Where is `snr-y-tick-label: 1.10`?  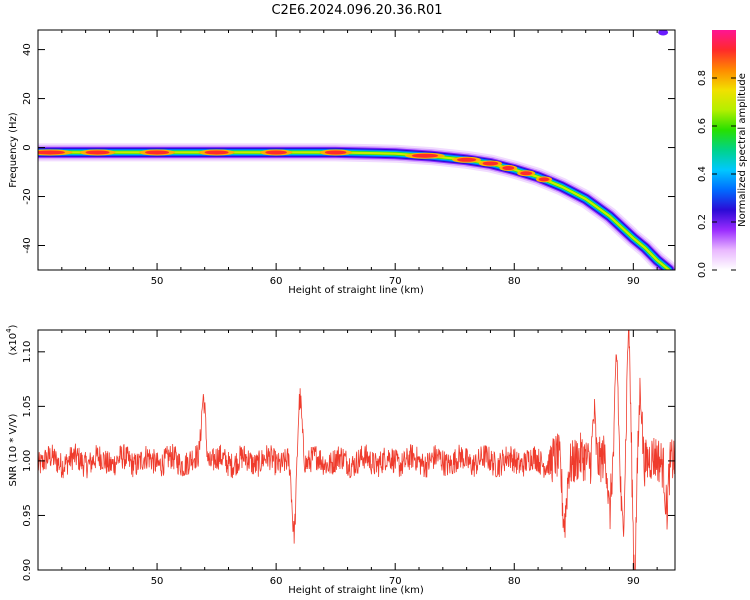 snr-y-tick-label: 1.10 is located at coordinates (27, 352).